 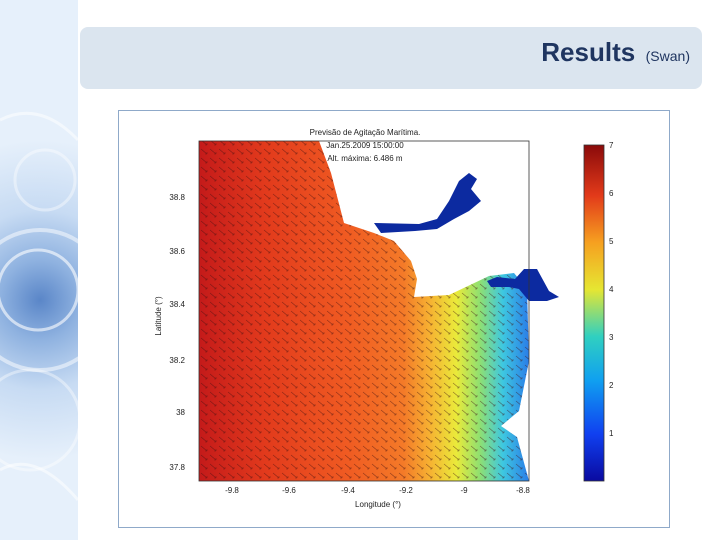 What do you see at coordinates (588, 52) in the screenshot?
I see `title-main: Results` at bounding box center [588, 52].